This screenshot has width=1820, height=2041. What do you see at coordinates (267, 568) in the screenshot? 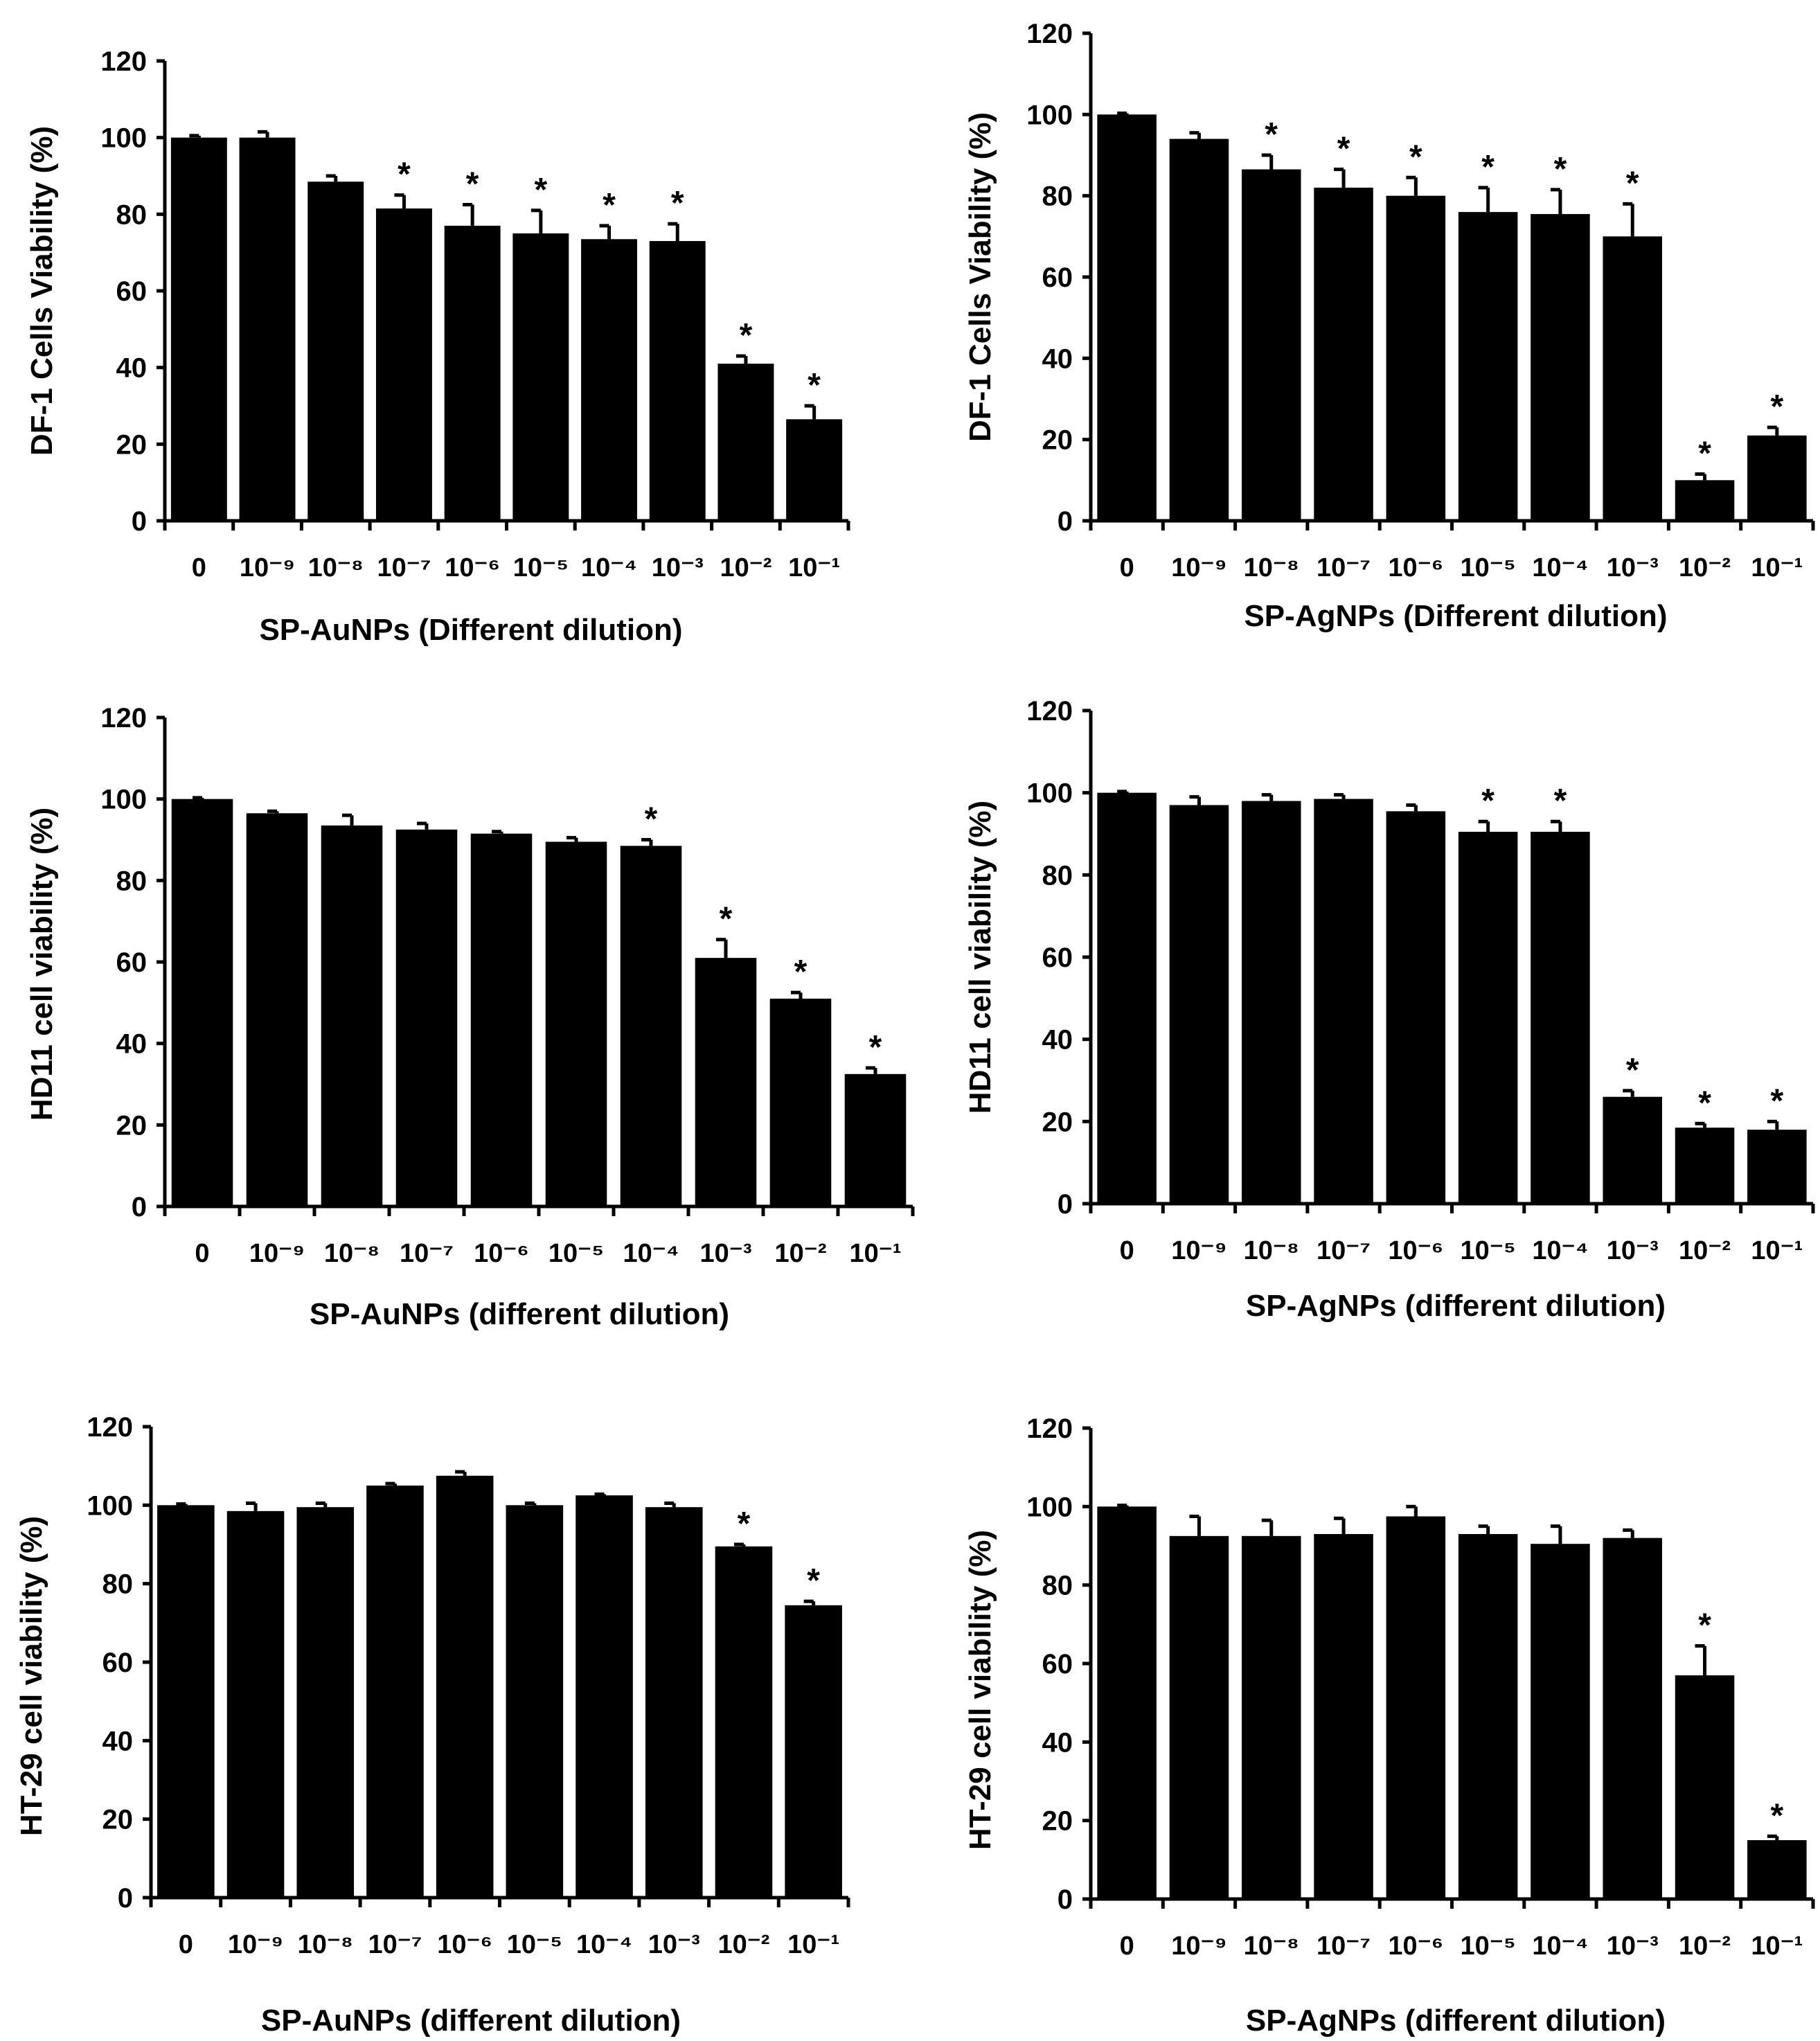
I see `x-category-label: 10⁻⁹` at bounding box center [267, 568].